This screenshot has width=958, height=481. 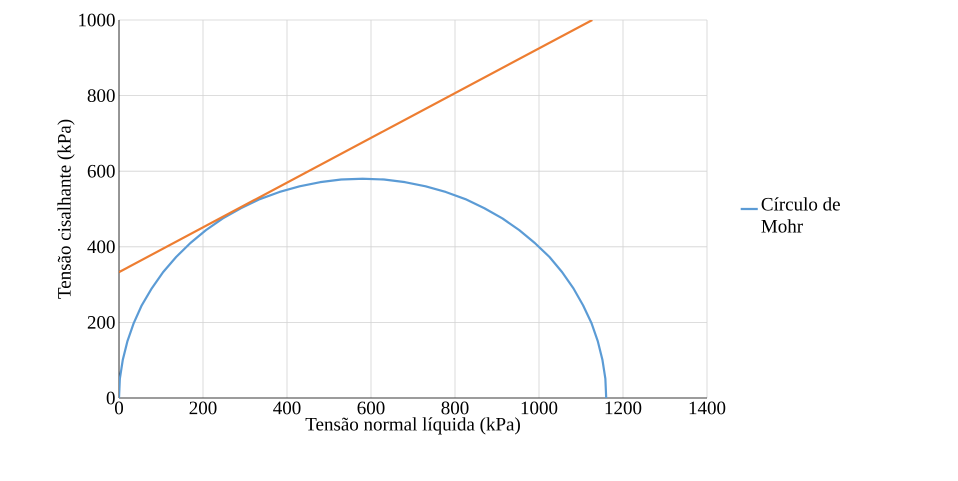 What do you see at coordinates (371, 408) in the screenshot?
I see `x-tick-label: 600` at bounding box center [371, 408].